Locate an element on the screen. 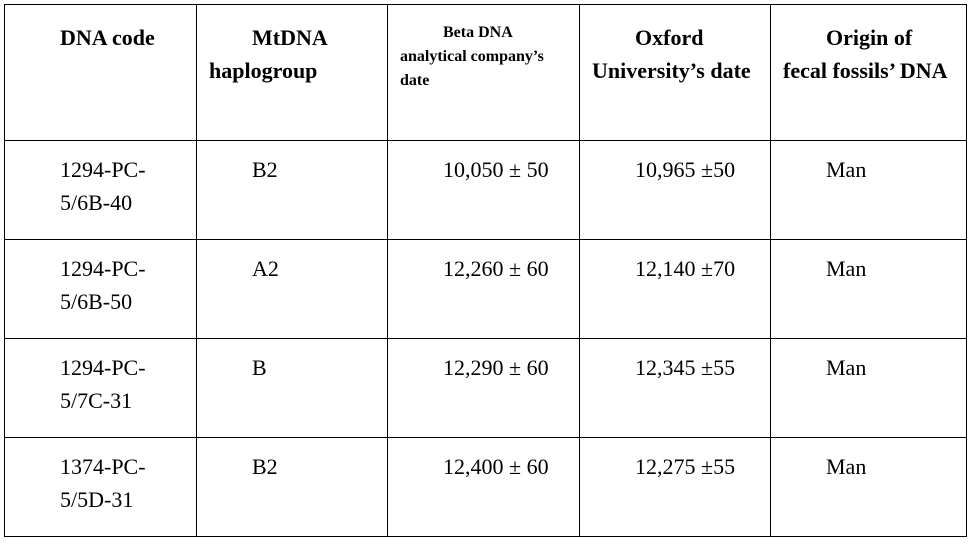 Image resolution: width=972 pixels, height=560 pixels. table-cell: 10,050 ± 50 is located at coordinates (483, 190).